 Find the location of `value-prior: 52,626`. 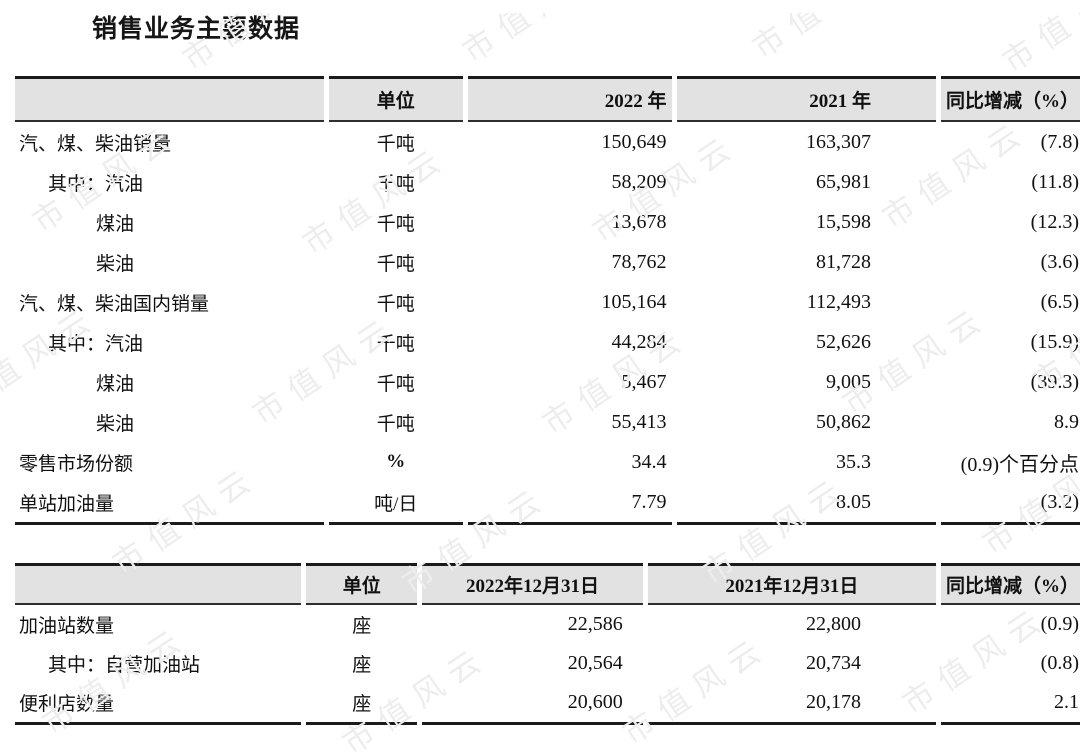

value-prior: 52,626 is located at coordinates (843, 341).